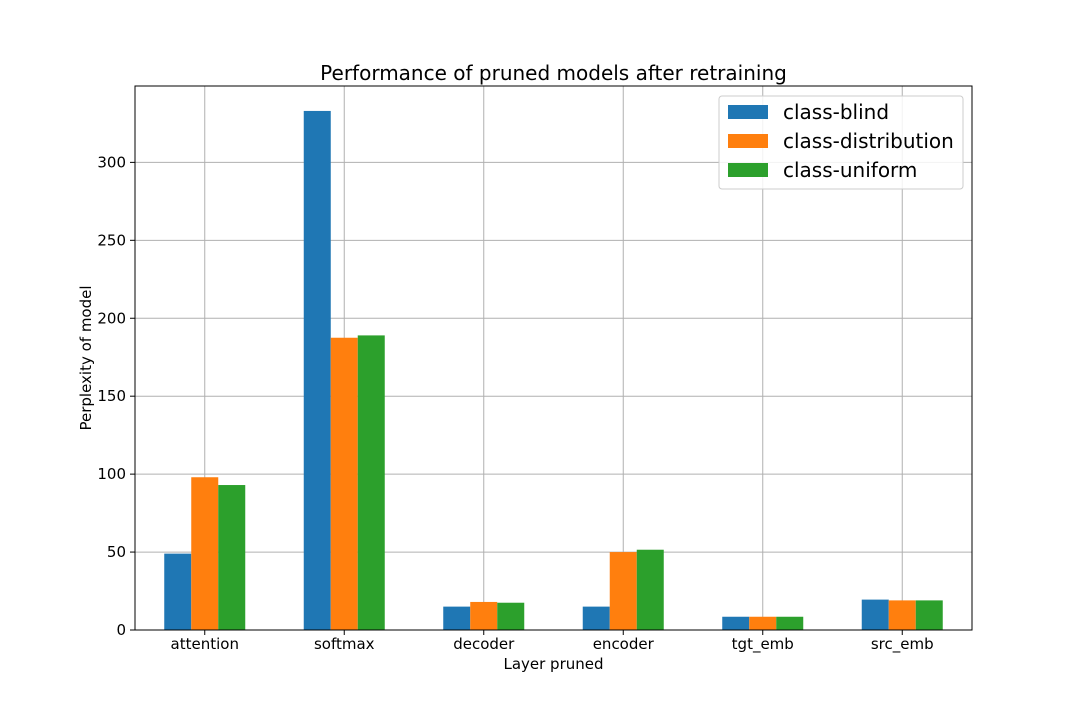 Image resolution: width=1080 pixels, height=720 pixels. I want to click on y-axis-ticks: 0 50 100 150 200 250 300, so click(116, 396).